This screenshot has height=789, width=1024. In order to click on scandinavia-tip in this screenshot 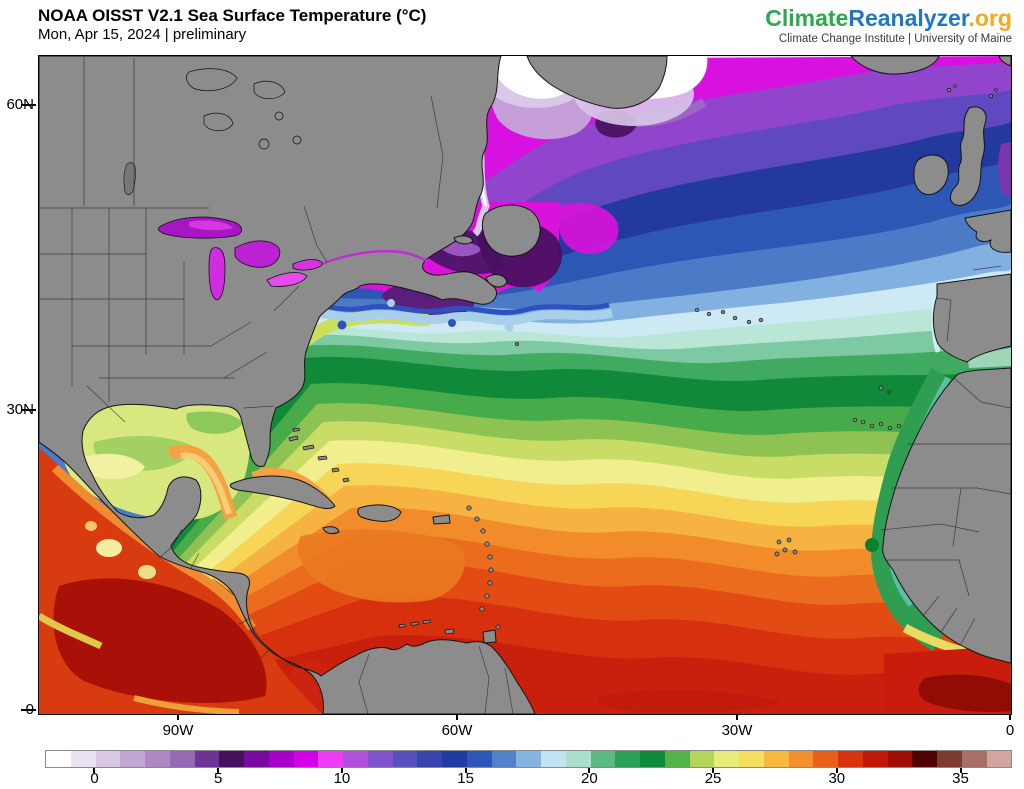, I will do `click(1004, 61)`.